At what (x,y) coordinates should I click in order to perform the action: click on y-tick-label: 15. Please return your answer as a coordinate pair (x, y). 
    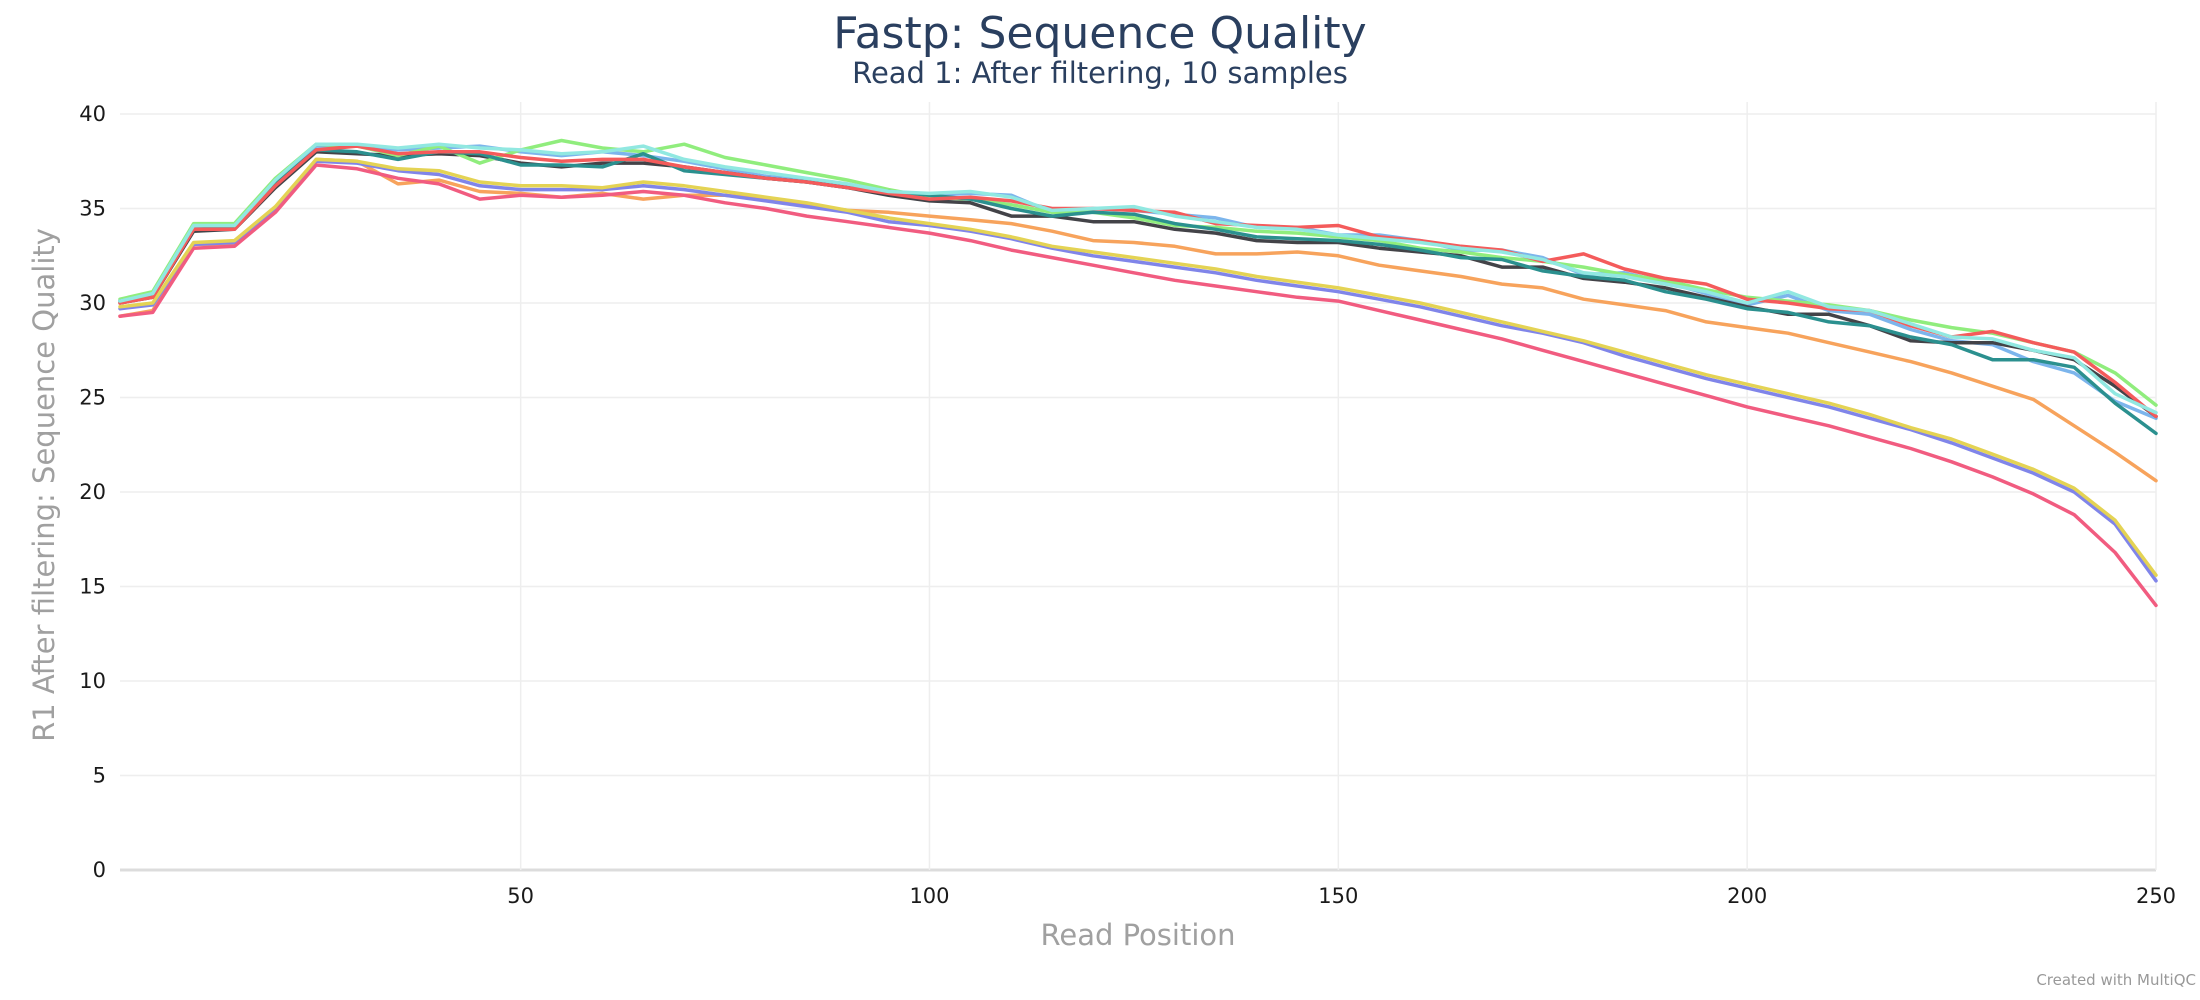
    Looking at the image, I should click on (92, 587).